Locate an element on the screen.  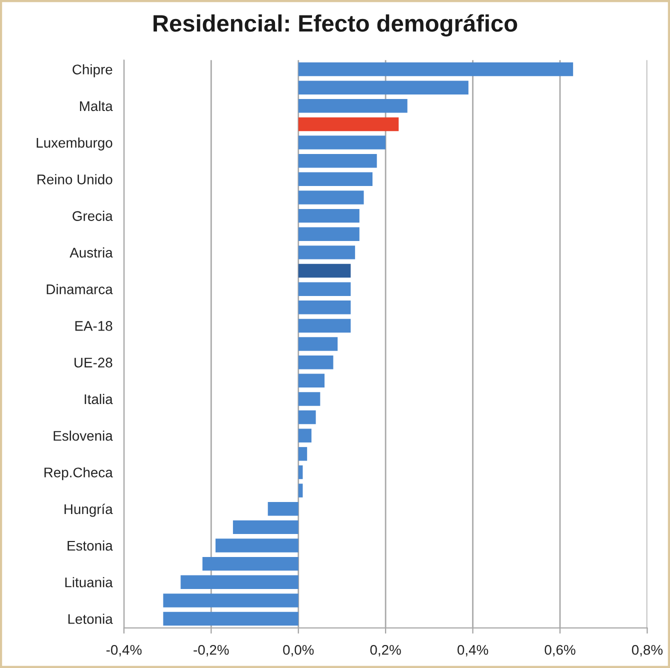
y-tick-label: Malta is located at coordinates (96, 106).